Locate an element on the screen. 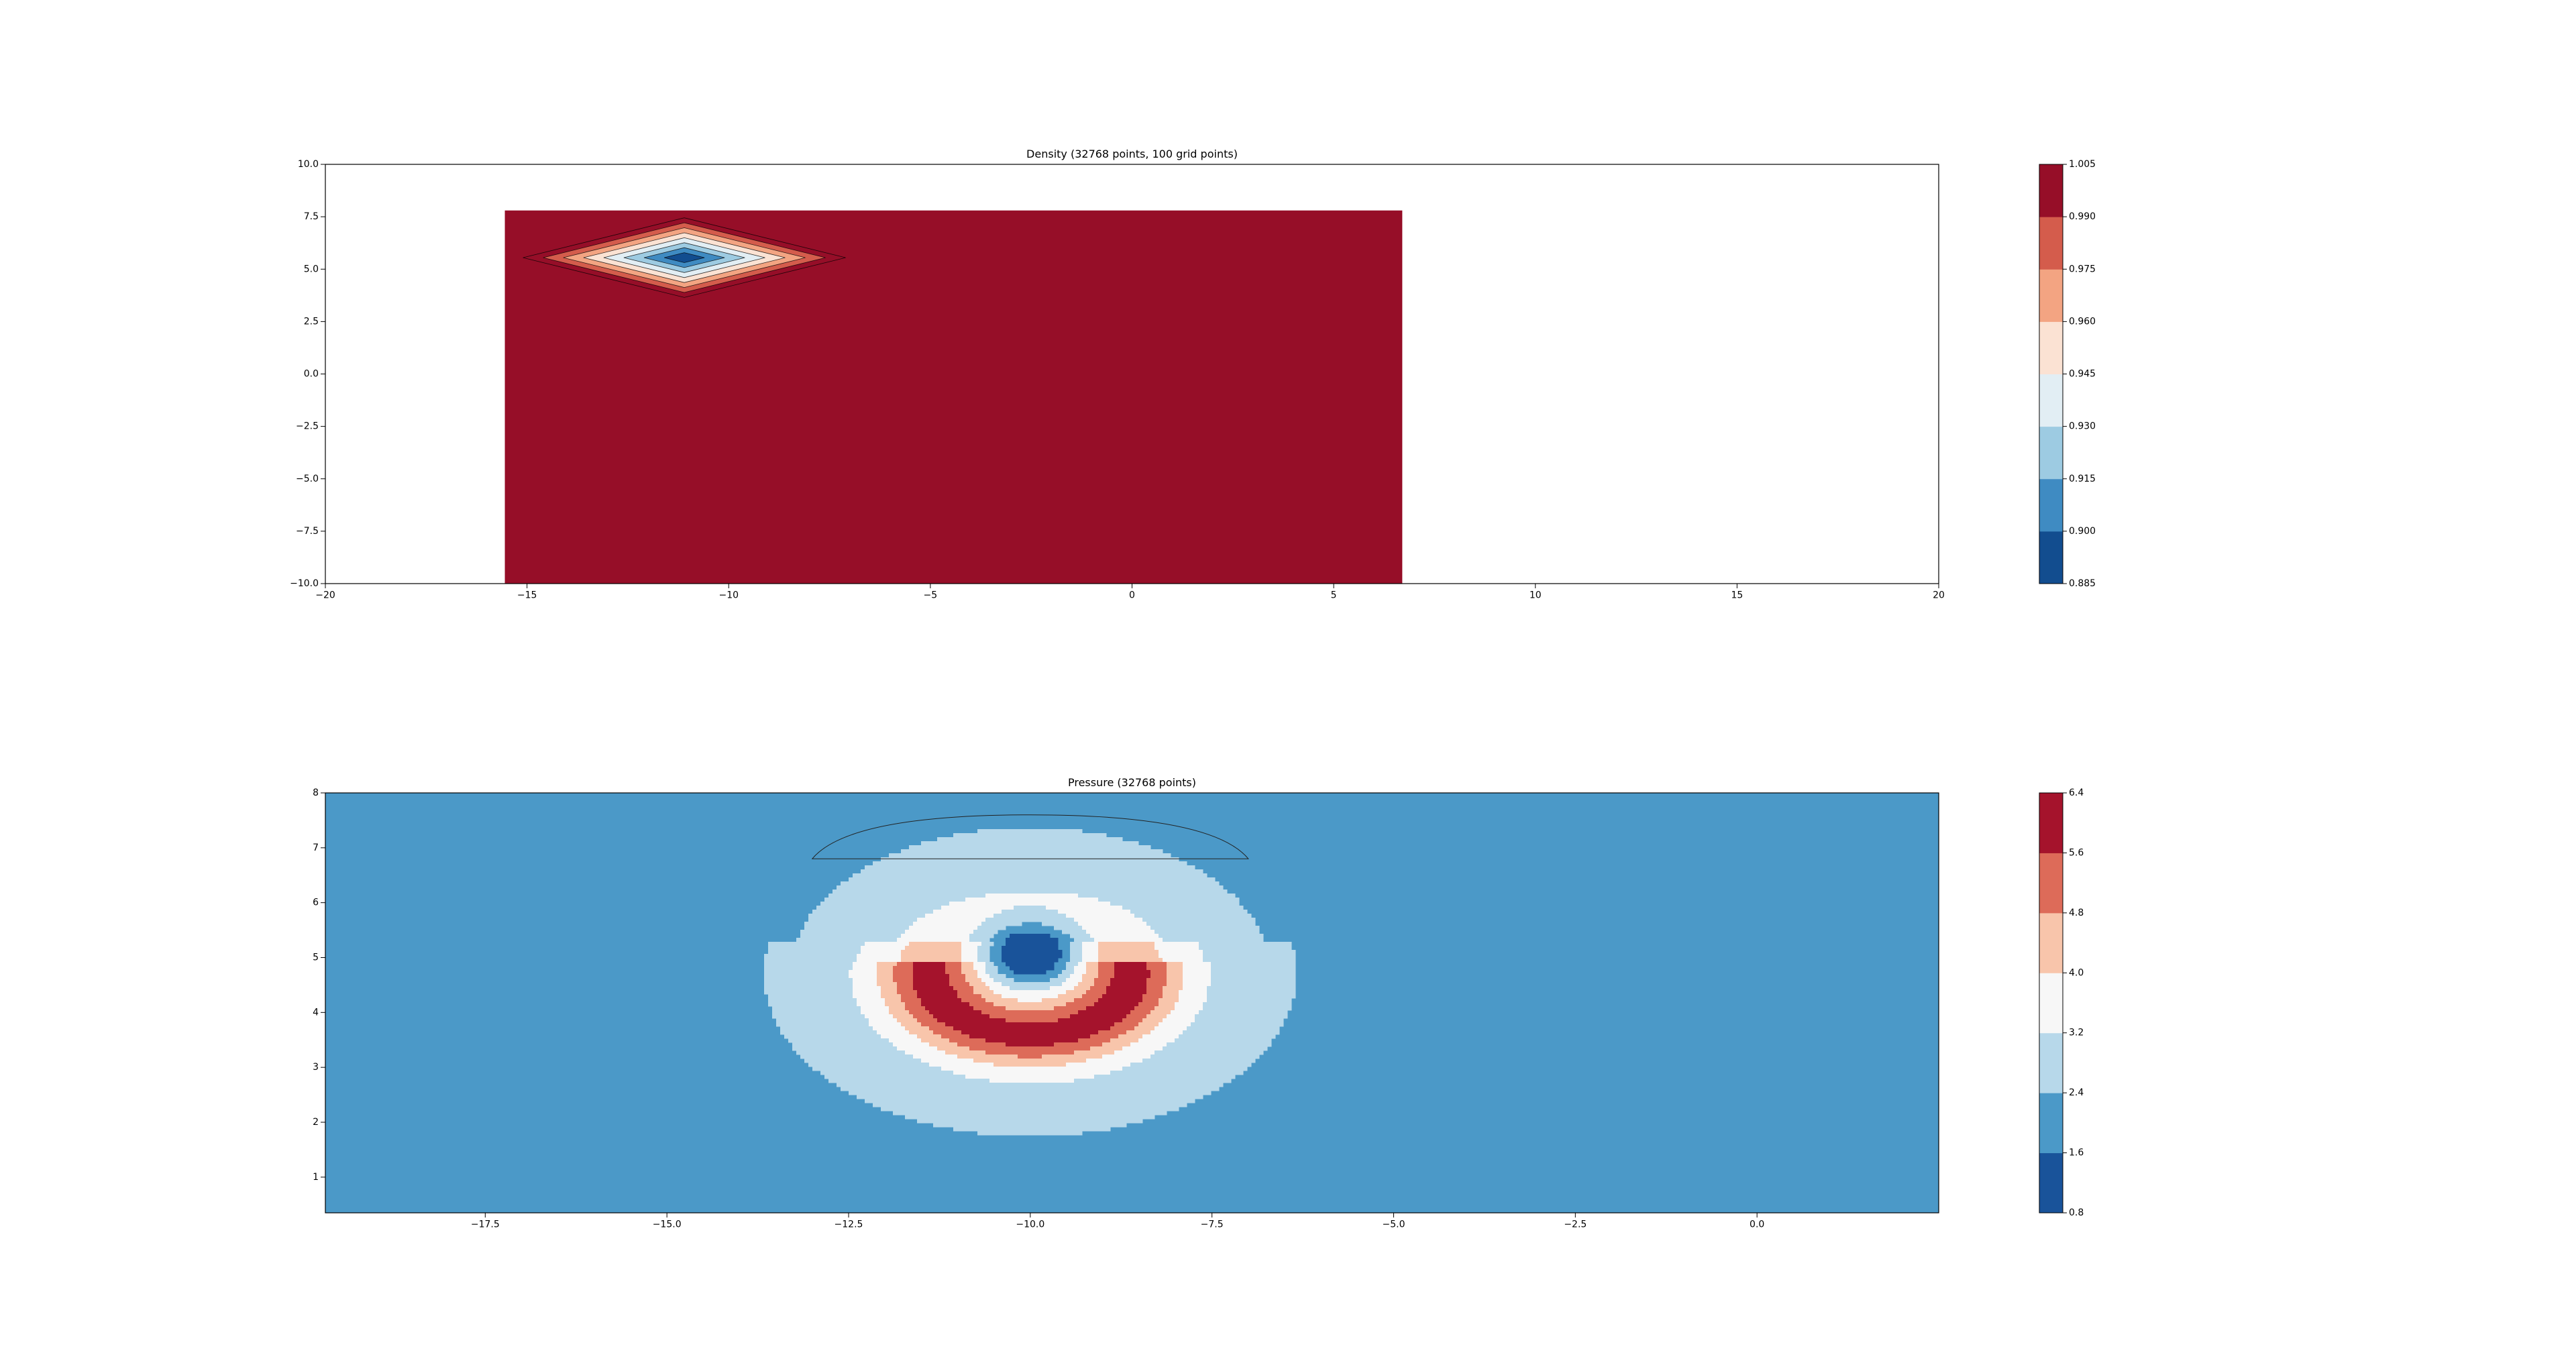 The image size is (2576, 1351). colorbar-tick-label: 0.975 is located at coordinates (2082, 269).